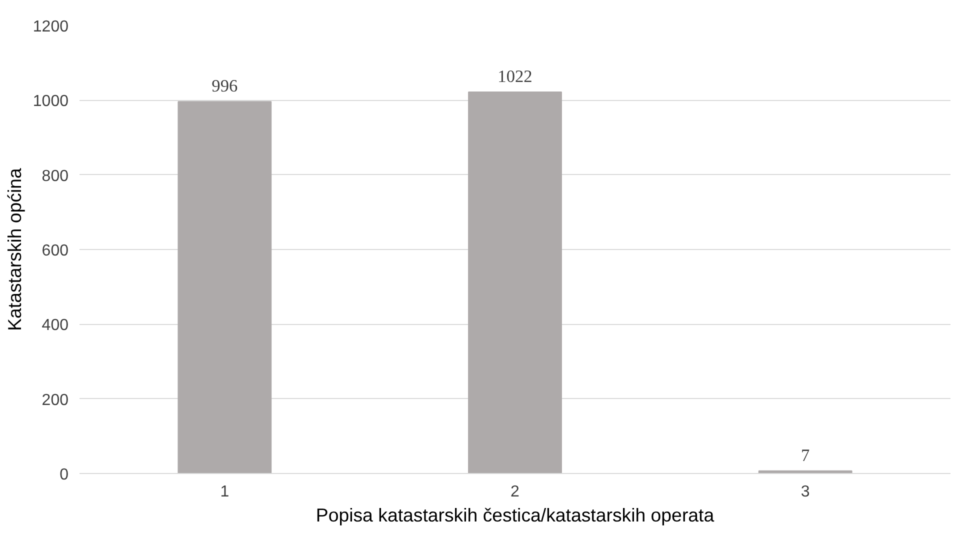 This screenshot has width=971, height=533. What do you see at coordinates (225, 86) in the screenshot?
I see `data-label: 996` at bounding box center [225, 86].